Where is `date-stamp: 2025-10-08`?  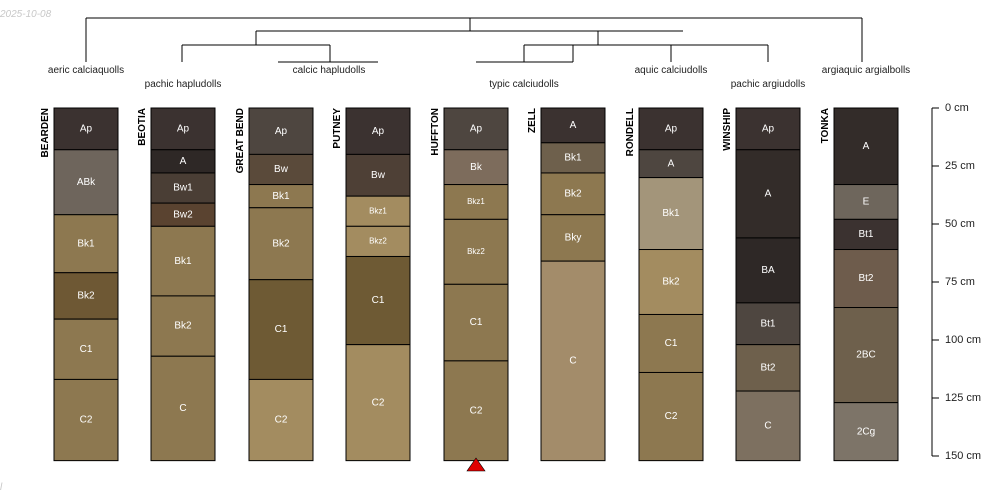
date-stamp: 2025-10-08 is located at coordinates (26, 14).